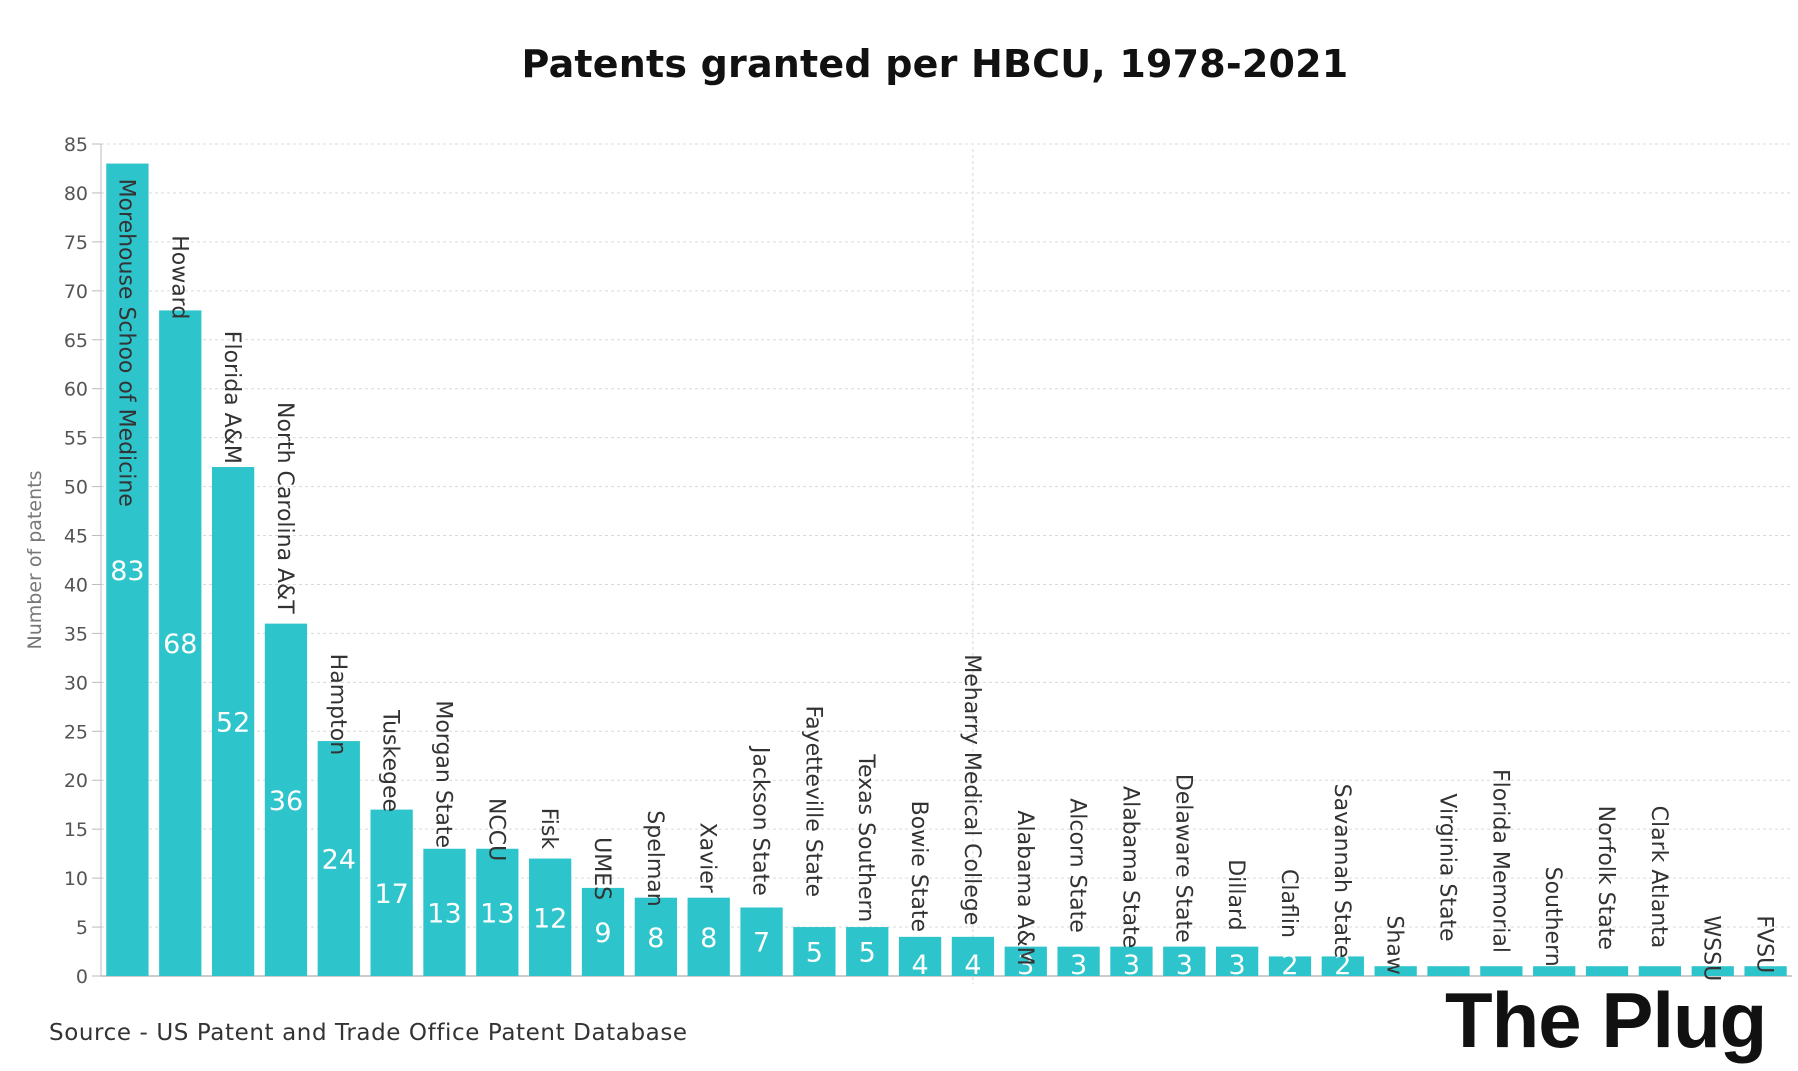 This screenshot has height=1071, width=1798. Describe the element at coordinates (82, 928) in the screenshot. I see `y-tick-label: 5` at that location.